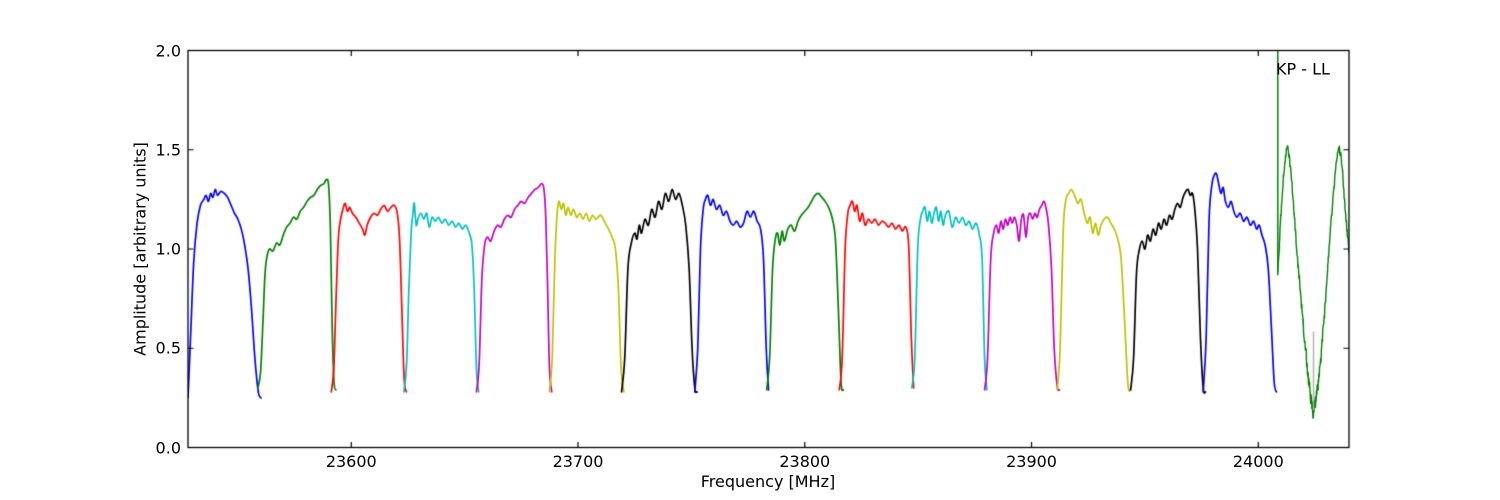  I want to click on x-tick-label: 23800, so click(805, 461).